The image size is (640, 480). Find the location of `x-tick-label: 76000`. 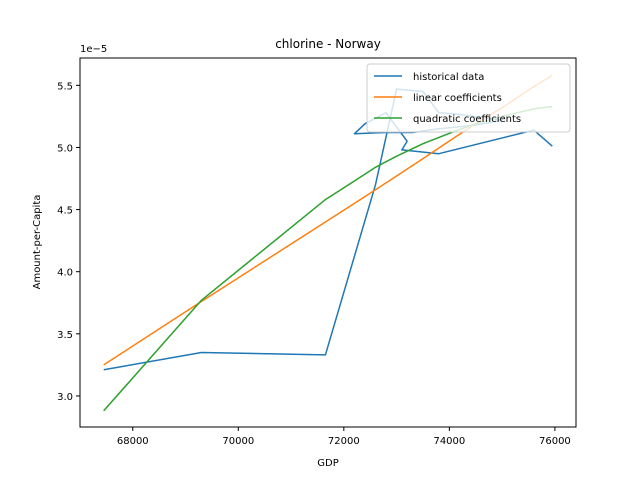

x-tick-label: 76000 is located at coordinates (555, 441).